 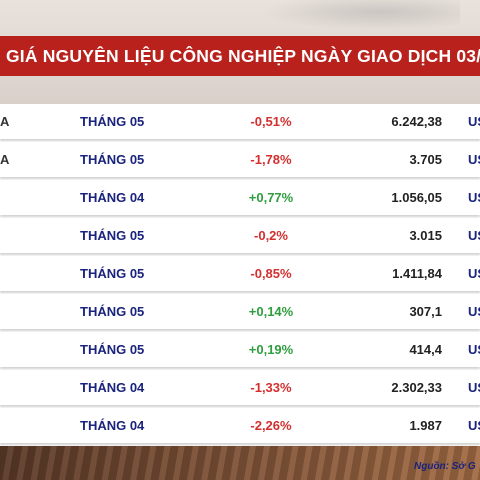 I want to click on change-percent: +0,77%, so click(x=271, y=197).